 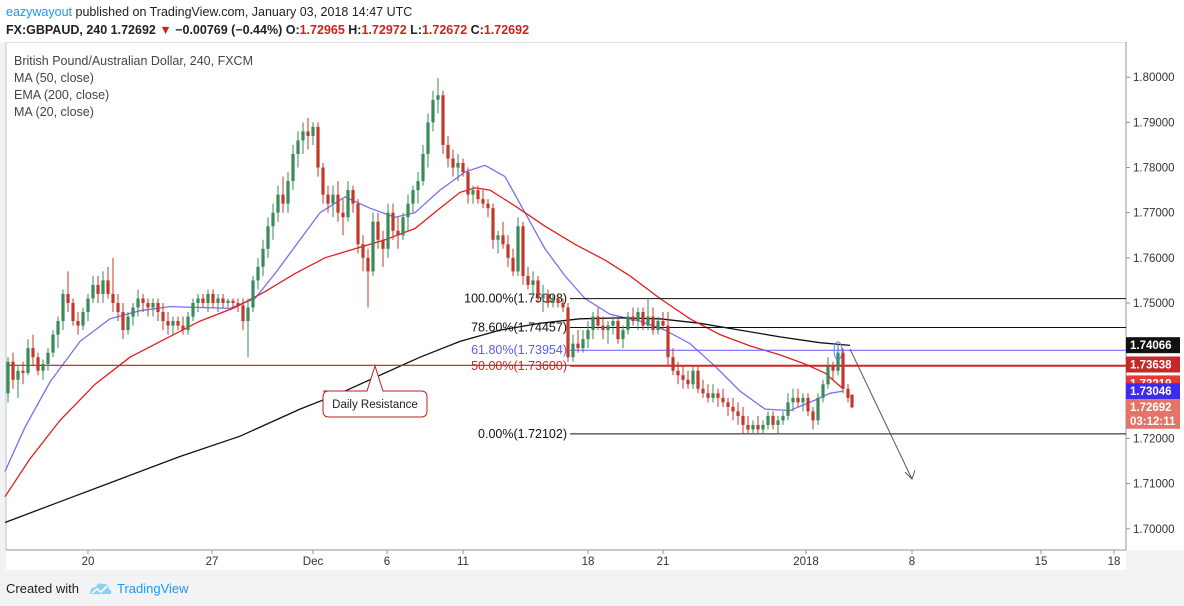 I want to click on tradingview-link: TradingView, so click(x=153, y=588).